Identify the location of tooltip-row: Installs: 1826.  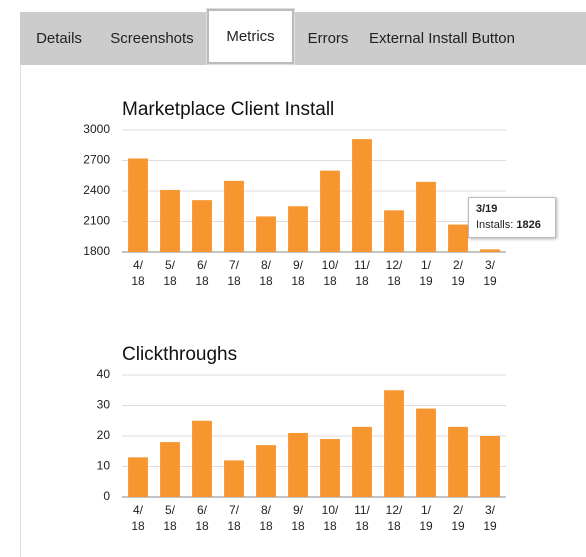
(512, 225).